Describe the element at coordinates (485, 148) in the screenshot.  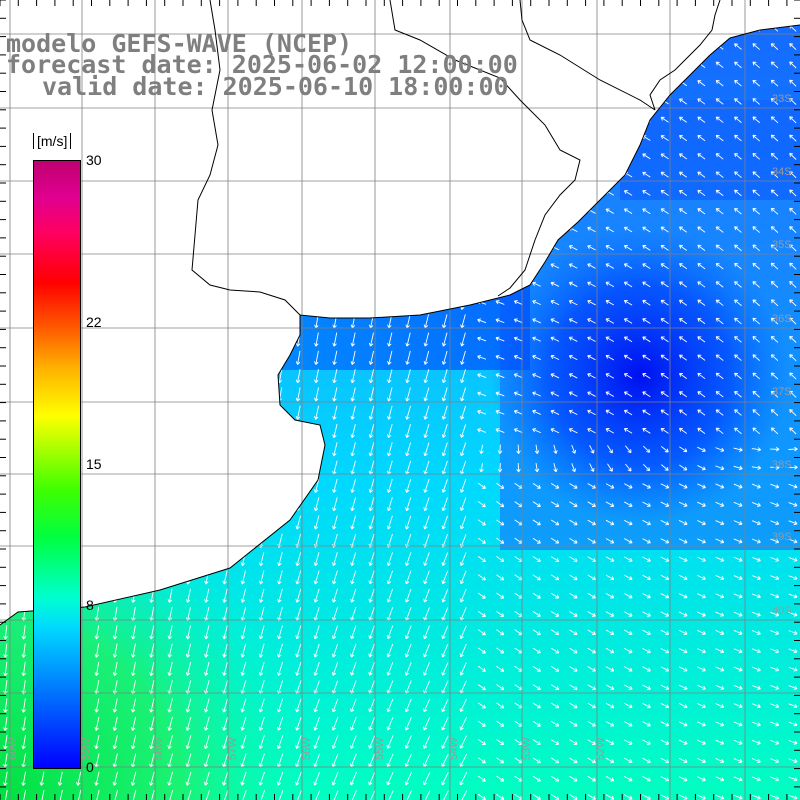
I see `border-line` at that location.